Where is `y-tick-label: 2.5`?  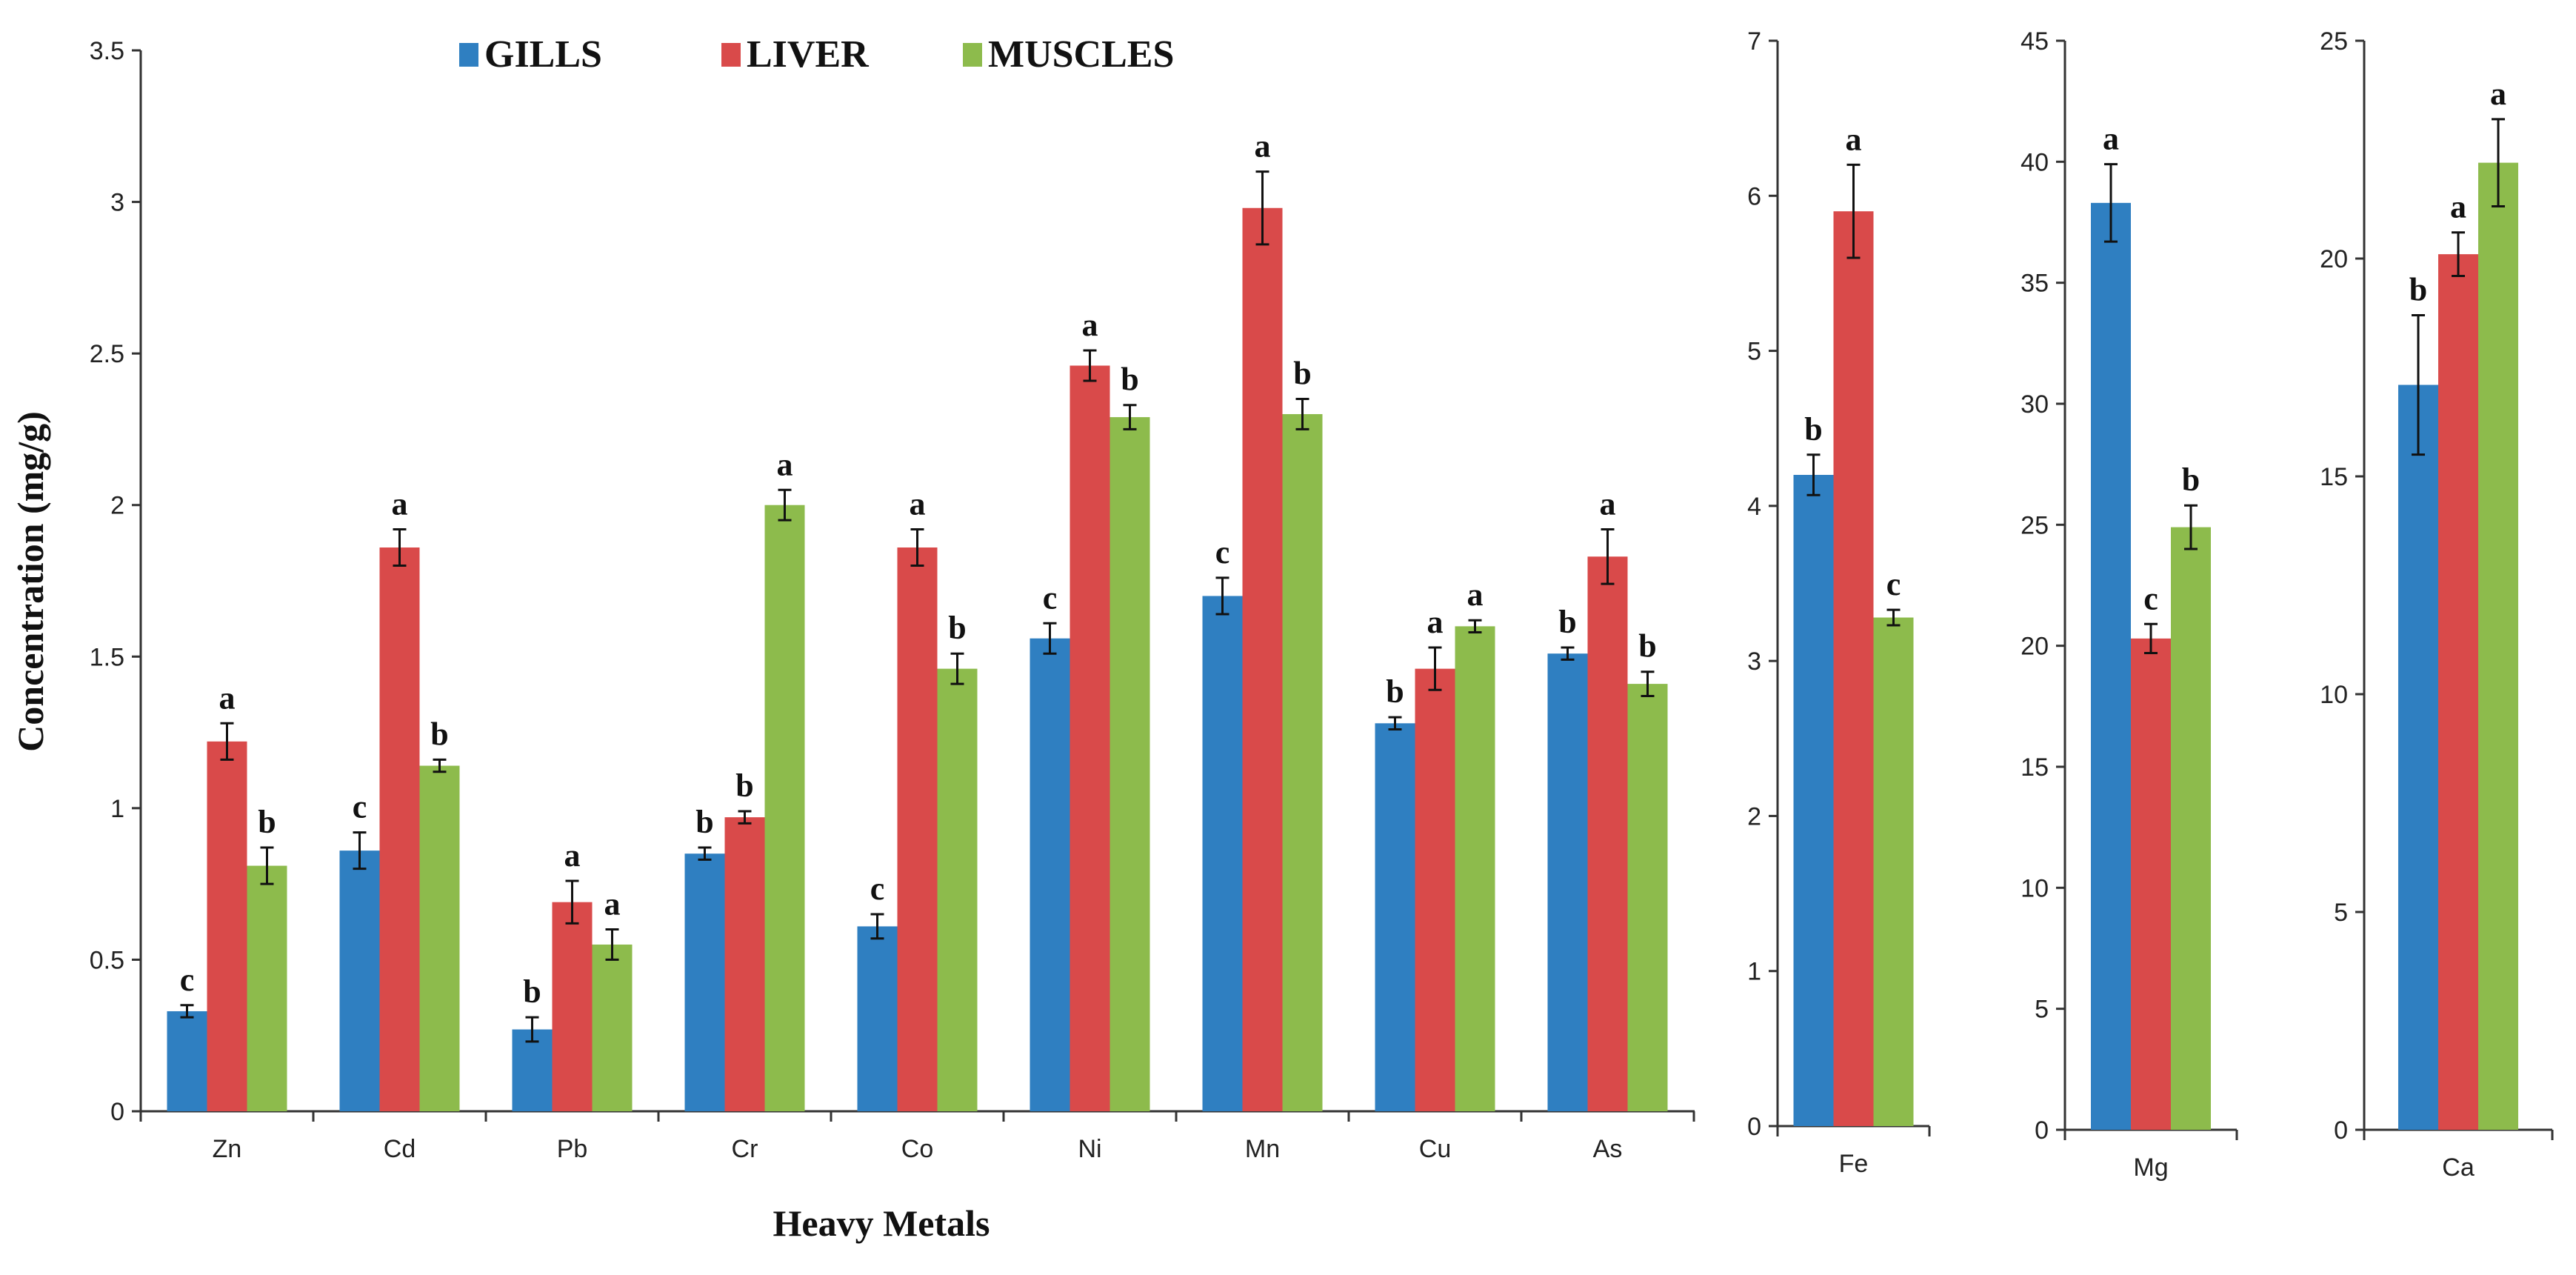 y-tick-label: 2.5 is located at coordinates (107, 354).